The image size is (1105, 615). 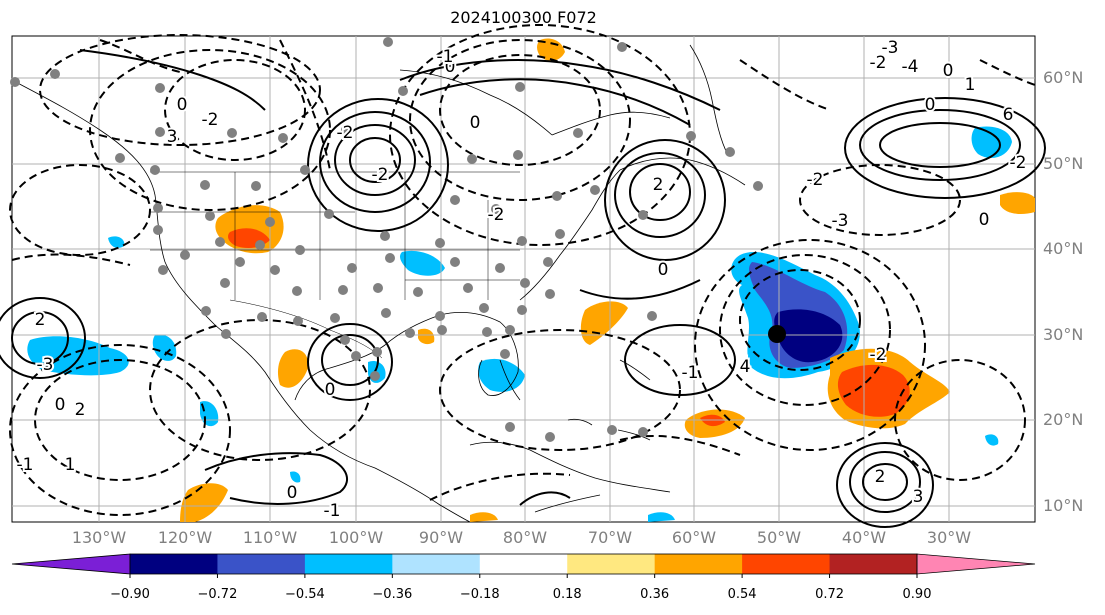 I want to click on colorbar-tick-label: −0.54, so click(x=304, y=594).